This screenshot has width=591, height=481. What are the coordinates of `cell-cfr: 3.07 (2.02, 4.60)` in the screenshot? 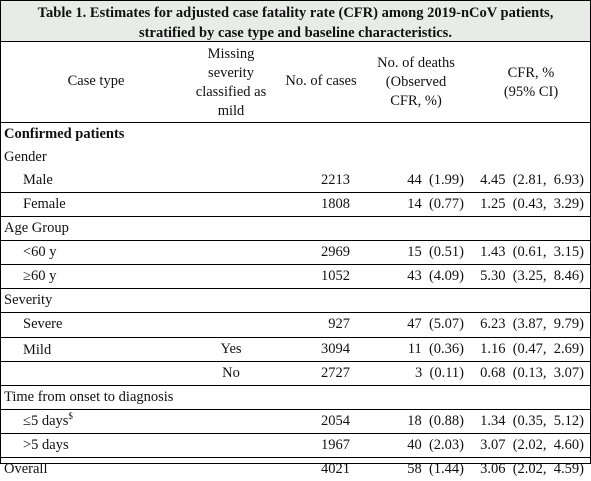 It's located at (532, 445).